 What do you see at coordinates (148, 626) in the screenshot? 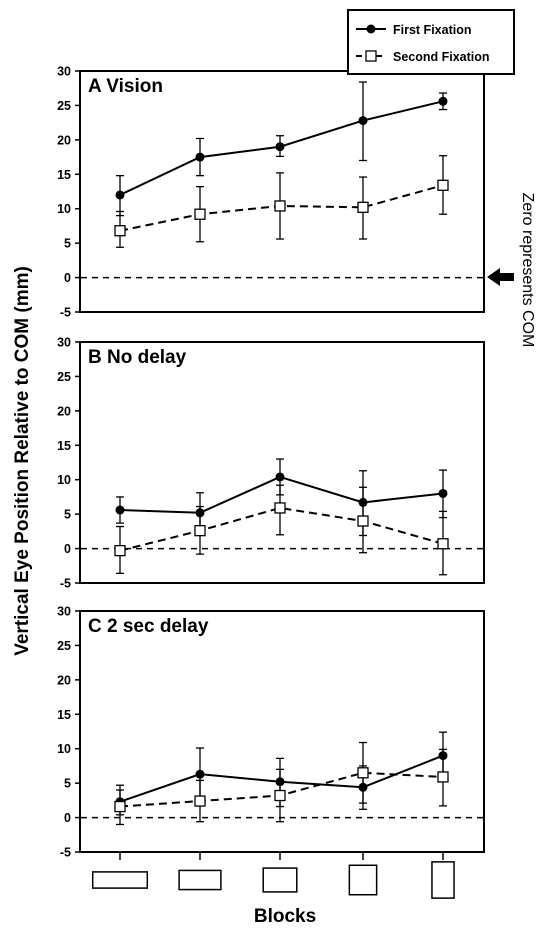
I see `panel-c-label: C 2 sec delay` at bounding box center [148, 626].